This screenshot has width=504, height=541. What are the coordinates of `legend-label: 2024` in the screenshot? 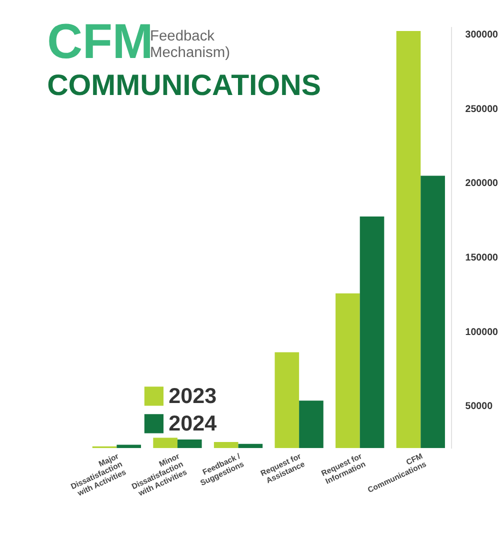 It's located at (192, 423).